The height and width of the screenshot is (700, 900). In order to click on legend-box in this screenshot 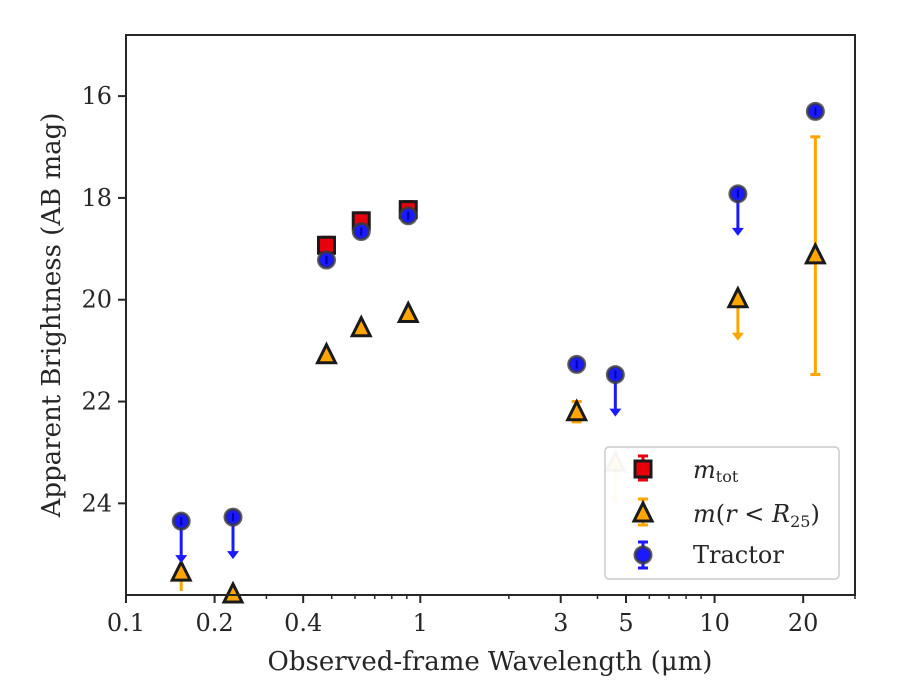, I will do `click(722, 513)`.